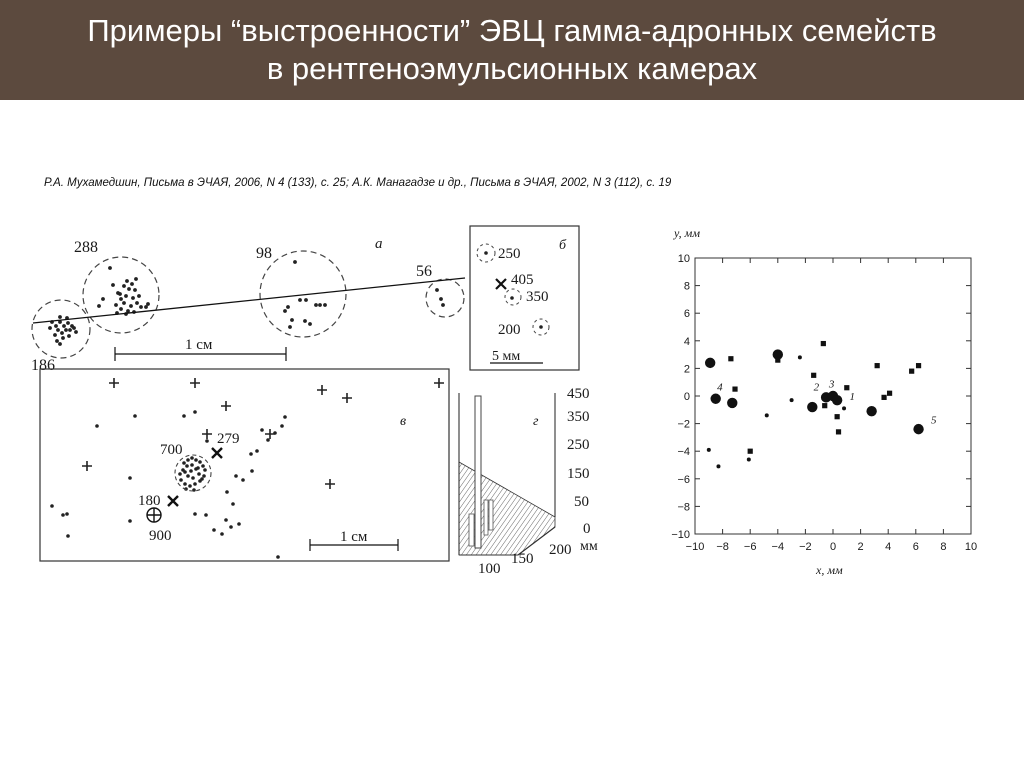 Image resolution: width=1024 pixels, height=768 pixels. I want to click on panel-a-letter: а, so click(379, 244).